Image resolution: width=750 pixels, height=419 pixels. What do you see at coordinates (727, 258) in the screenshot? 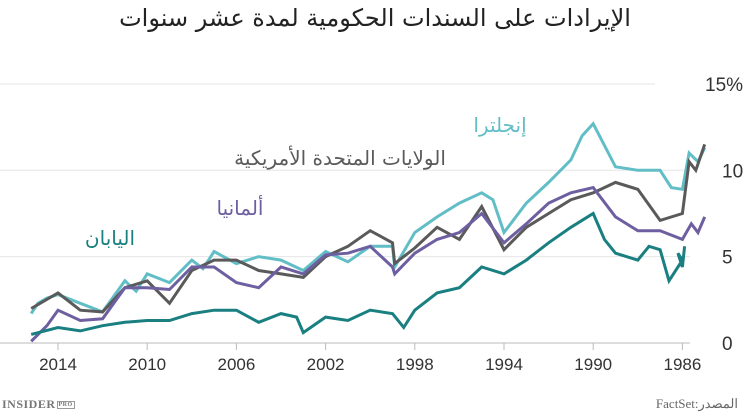
I see `y-tick-label: 5` at bounding box center [727, 258].